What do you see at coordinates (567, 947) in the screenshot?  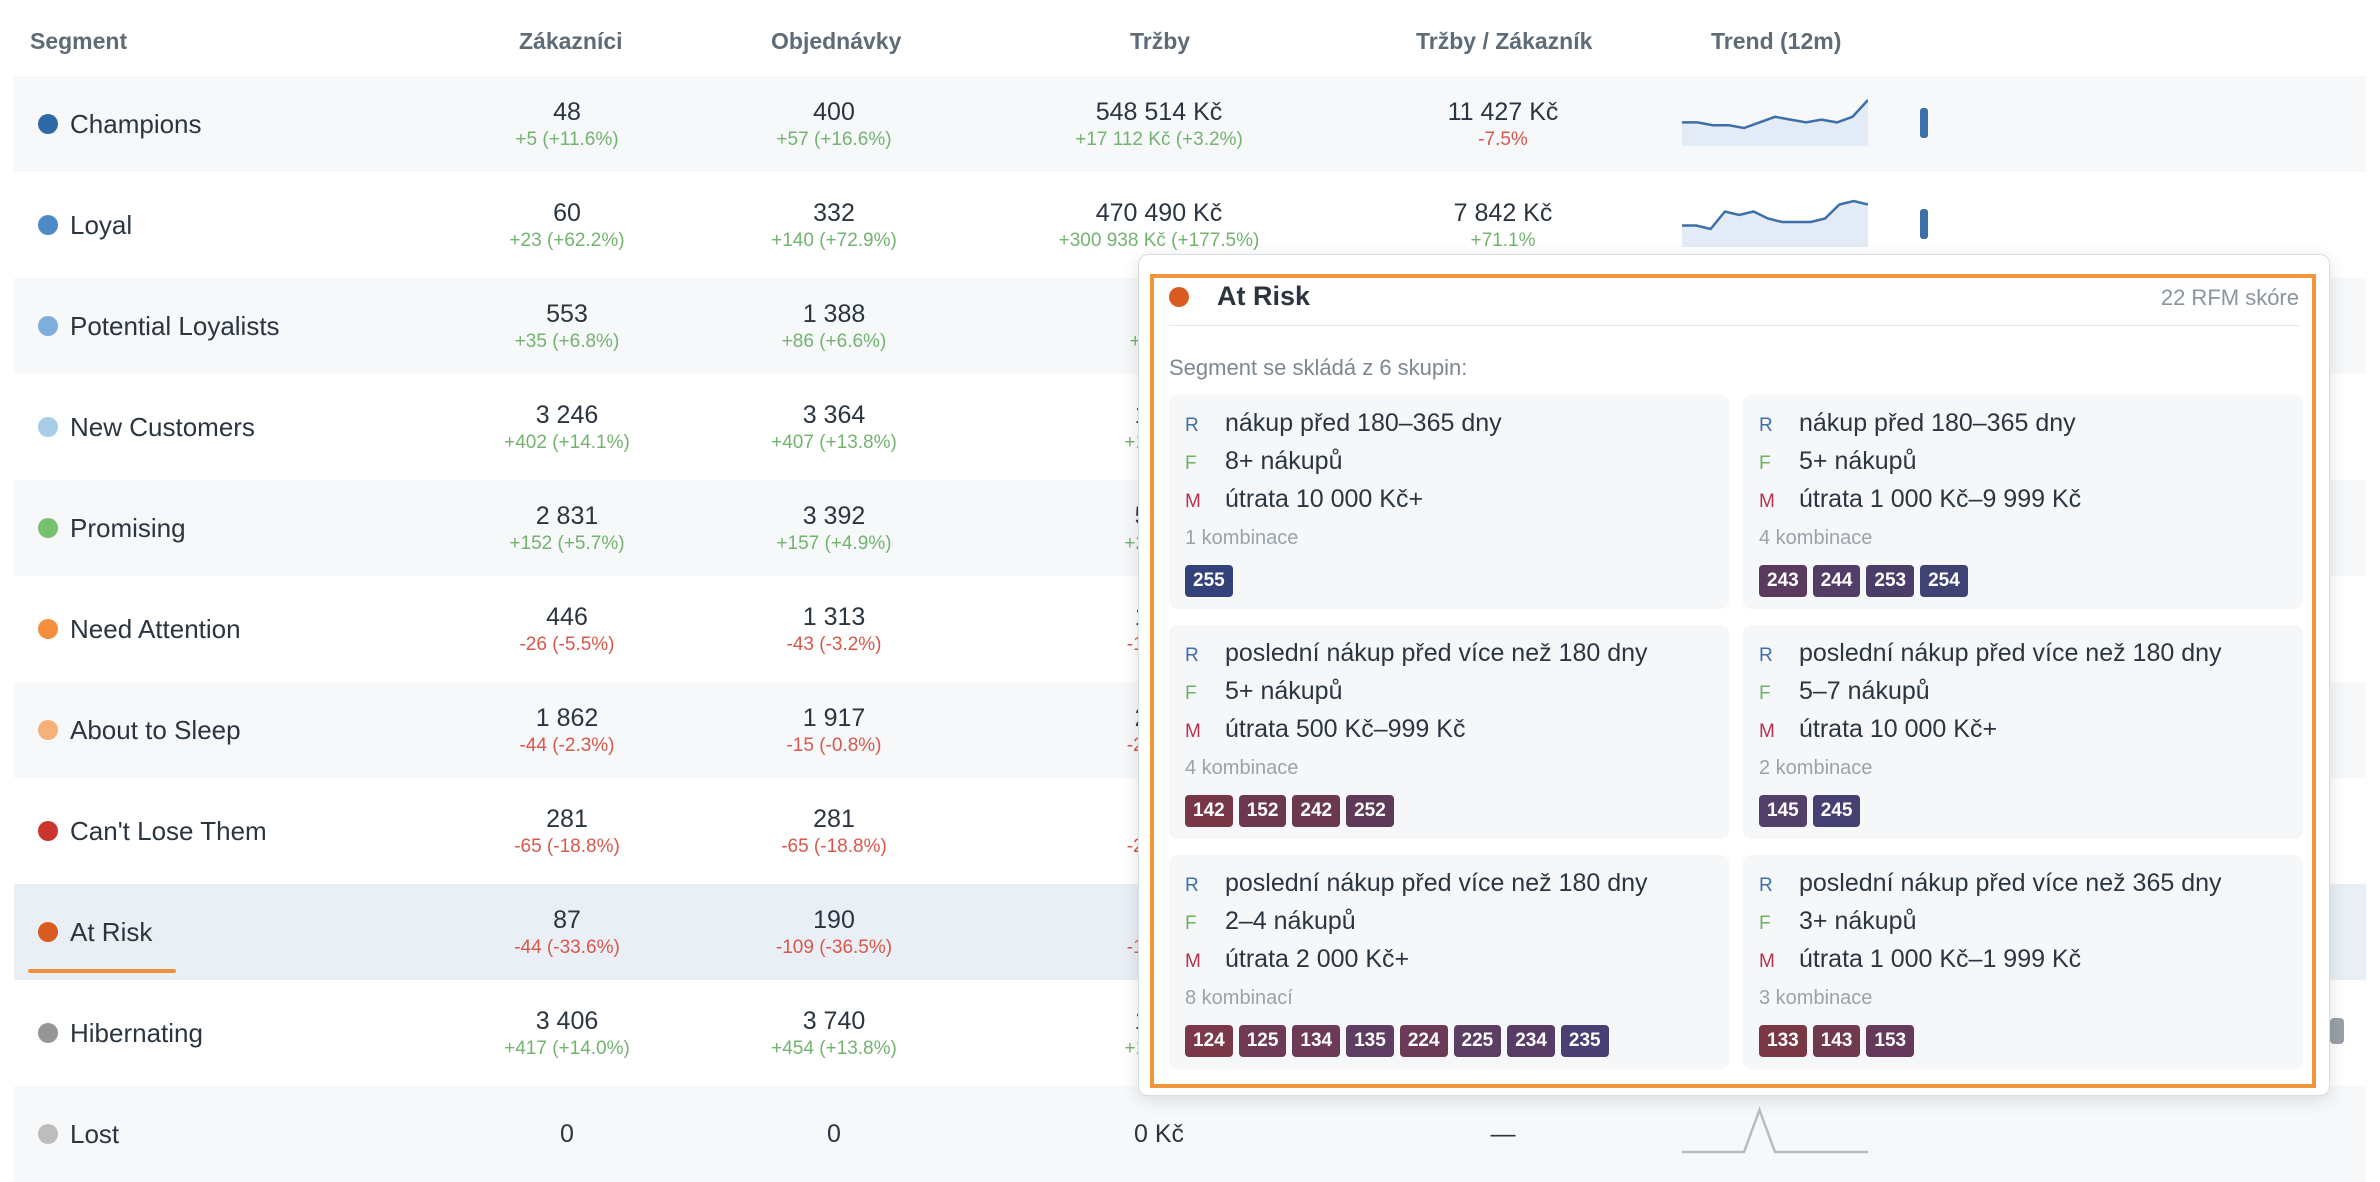 I see `customers-delta: -44 (-33.6%)` at bounding box center [567, 947].